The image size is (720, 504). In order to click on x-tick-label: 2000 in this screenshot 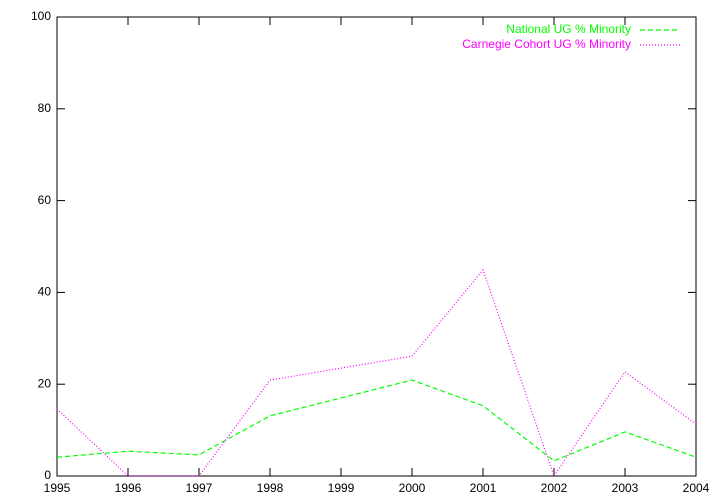, I will do `click(412, 488)`.